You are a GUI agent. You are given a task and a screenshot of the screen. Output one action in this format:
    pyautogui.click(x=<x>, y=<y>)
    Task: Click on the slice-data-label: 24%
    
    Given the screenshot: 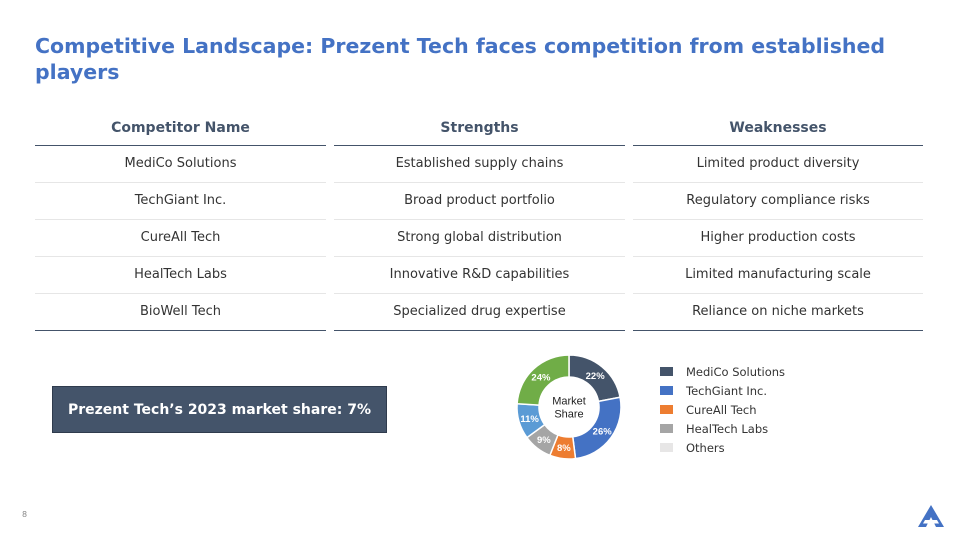 What is the action you would take?
    pyautogui.click(x=541, y=378)
    